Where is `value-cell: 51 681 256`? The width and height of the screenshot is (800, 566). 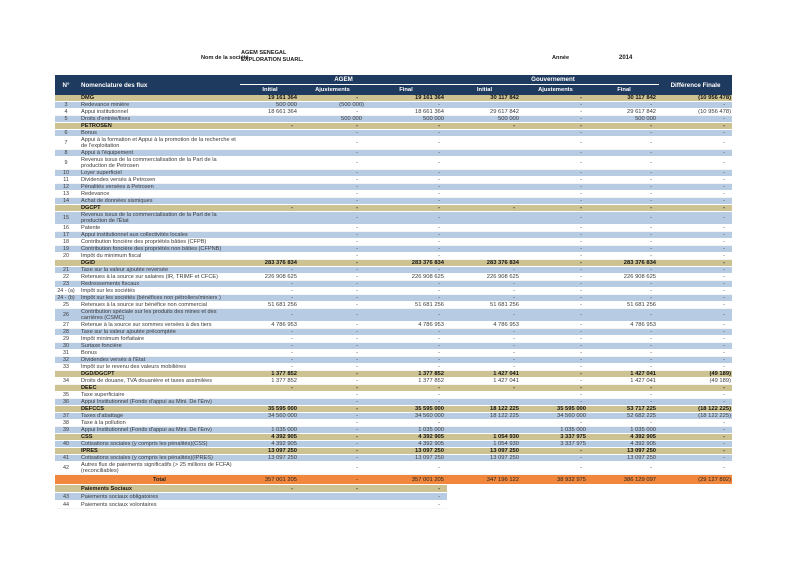 value-cell: 51 681 256 is located at coordinates (484, 305).